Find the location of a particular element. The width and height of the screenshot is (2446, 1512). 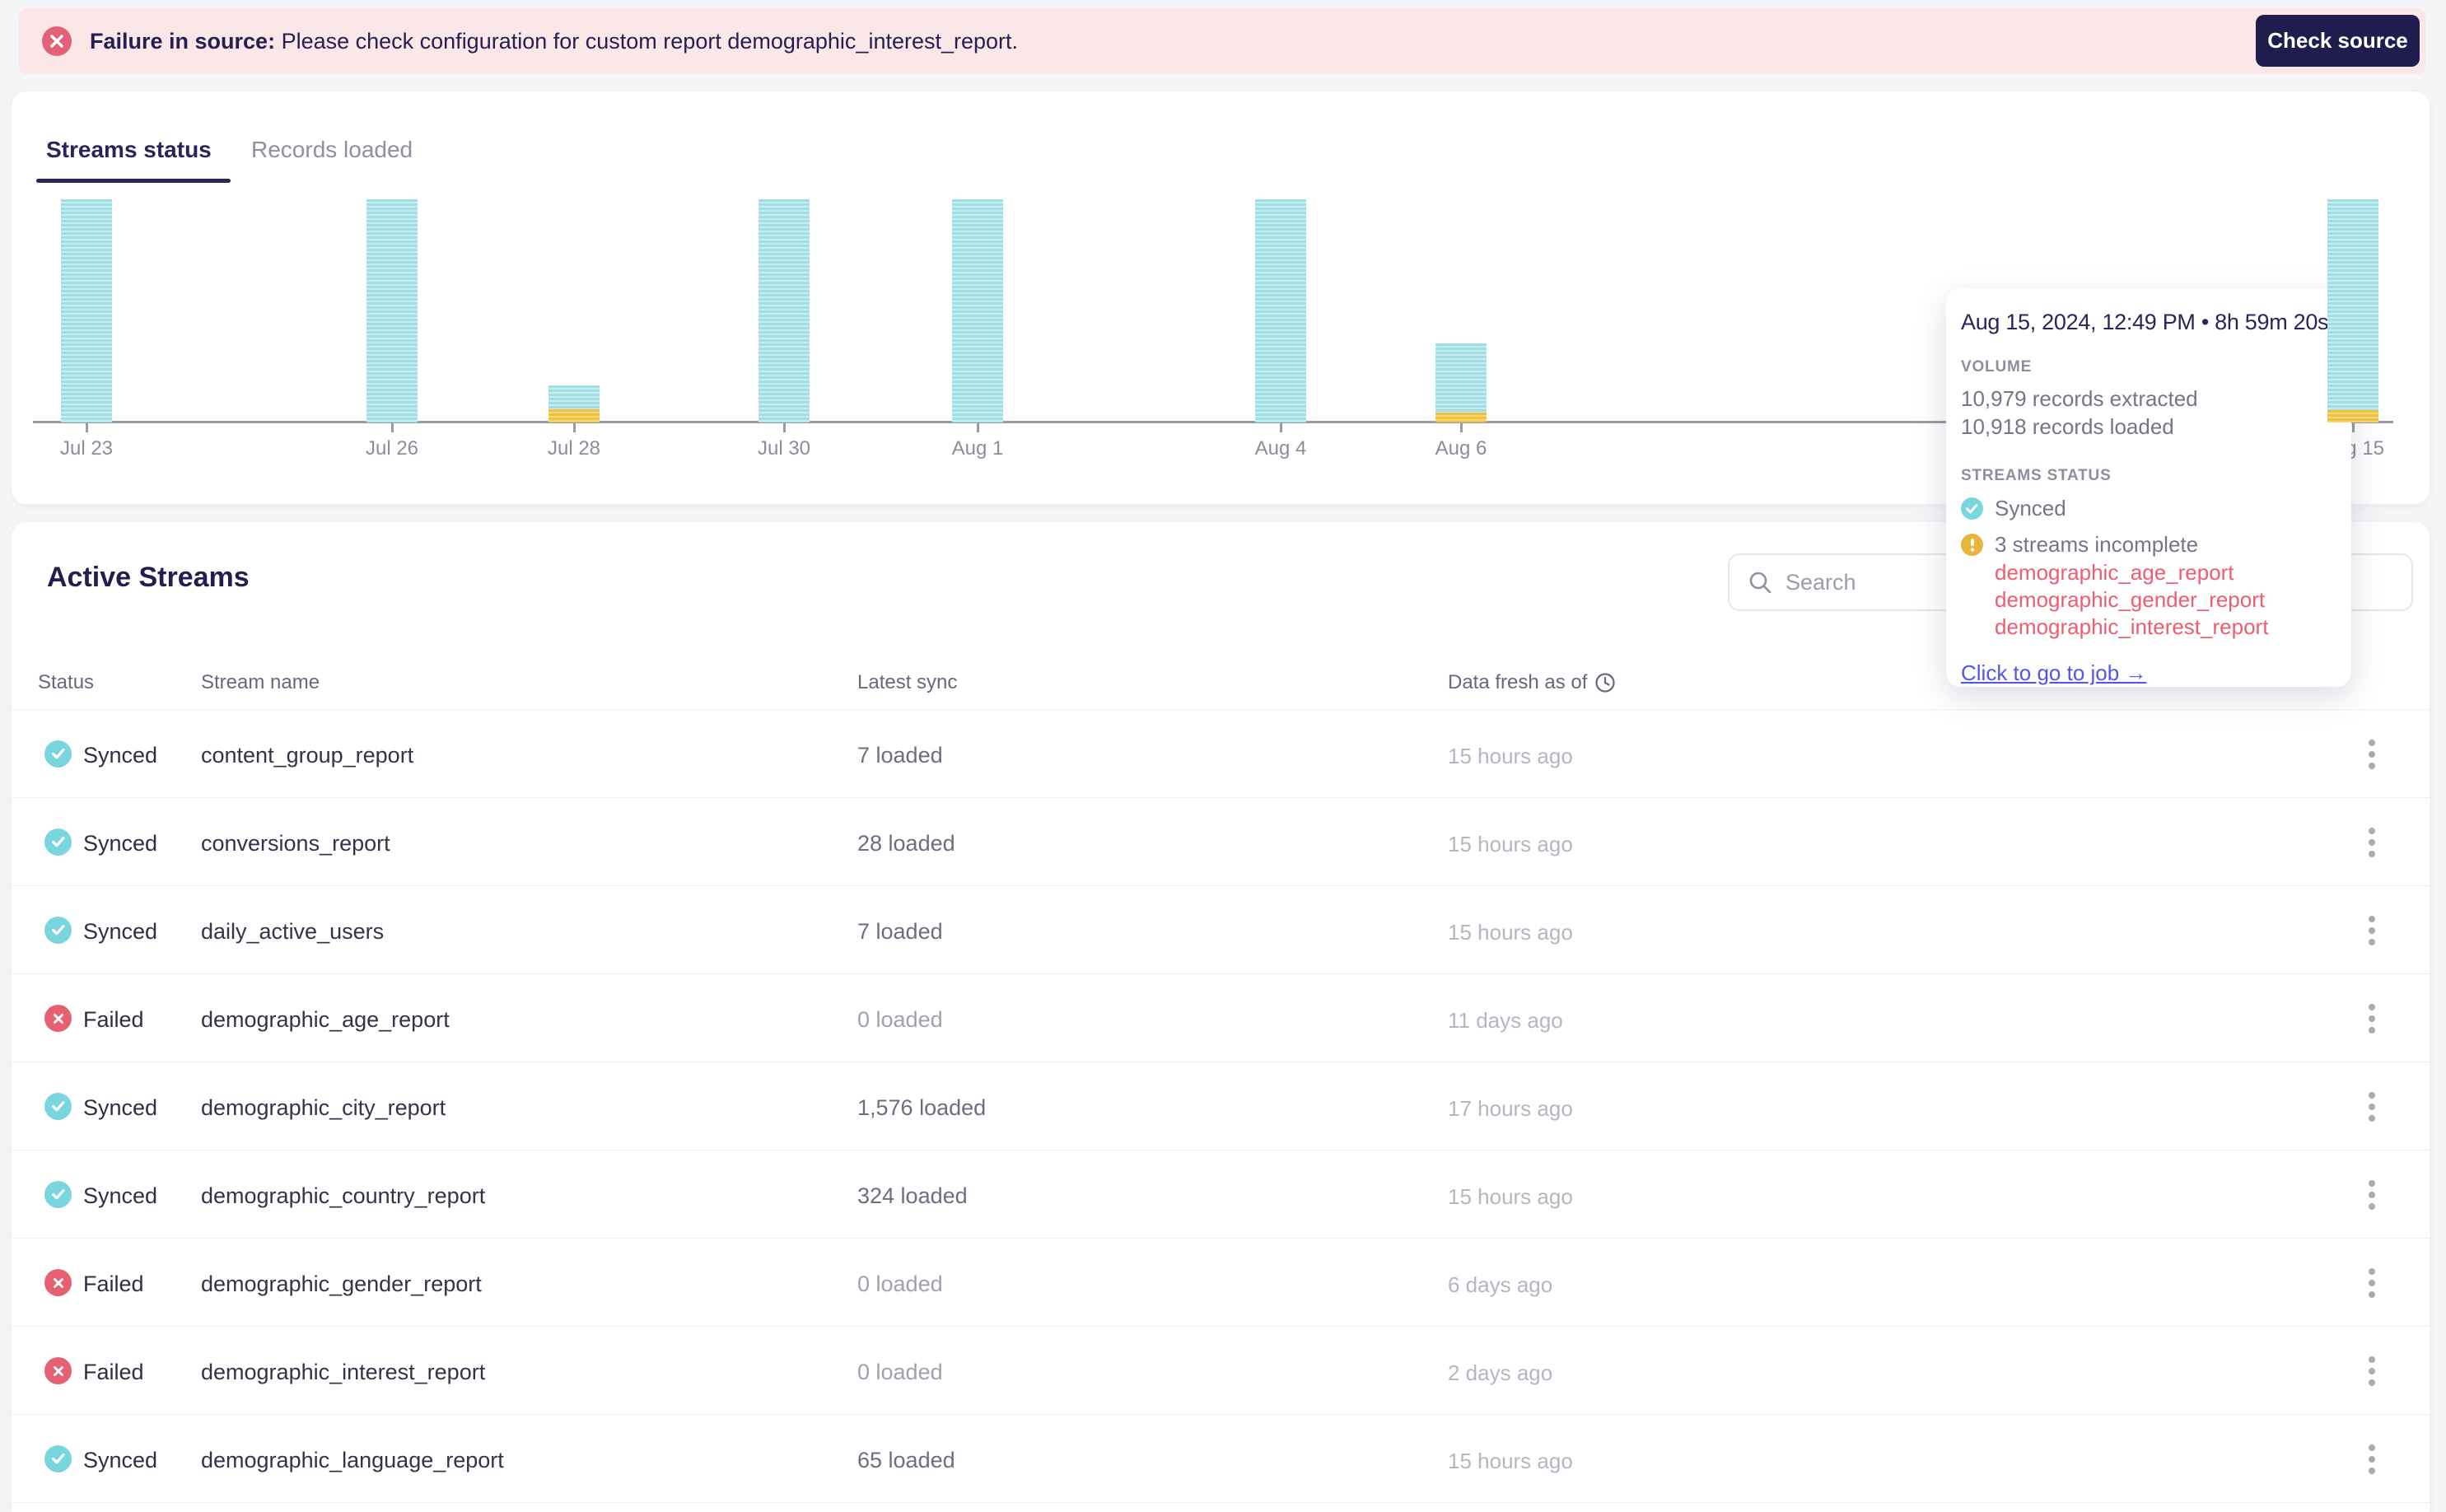

stream-name: demographic_country_report is located at coordinates (343, 1195).